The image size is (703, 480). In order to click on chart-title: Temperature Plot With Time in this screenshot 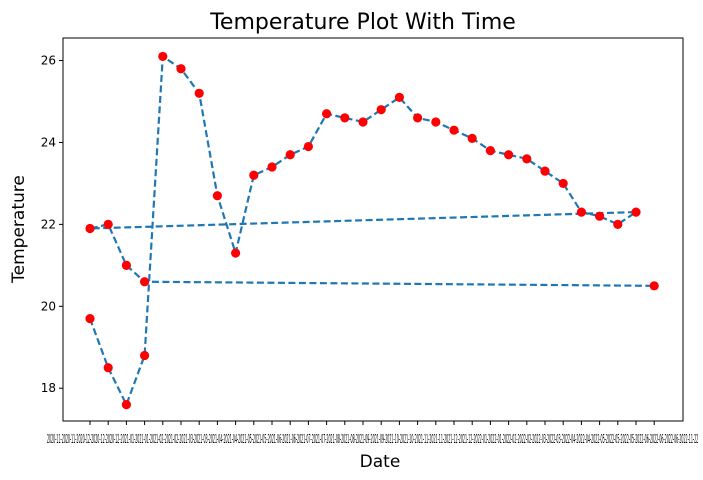, I will do `click(362, 22)`.